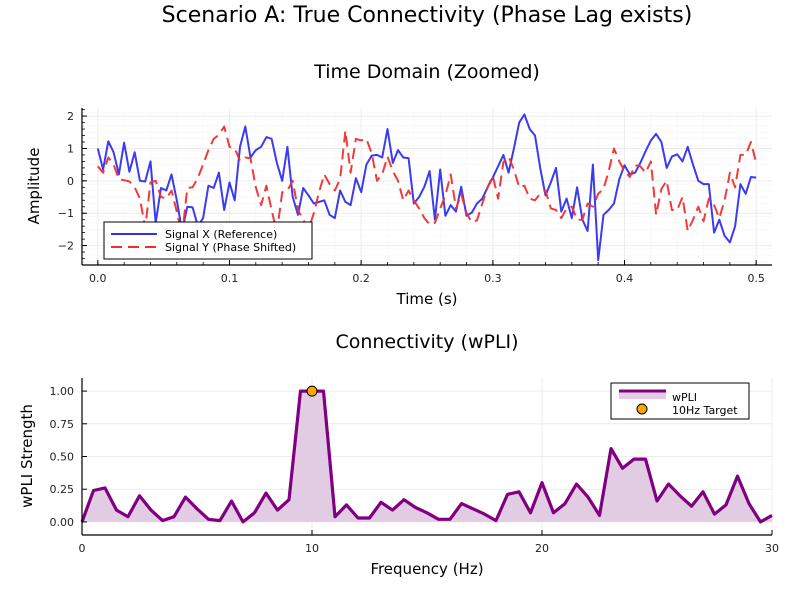 The image size is (800, 600). Describe the element at coordinates (772, 548) in the screenshot. I see `x-tick-label: 30` at that location.